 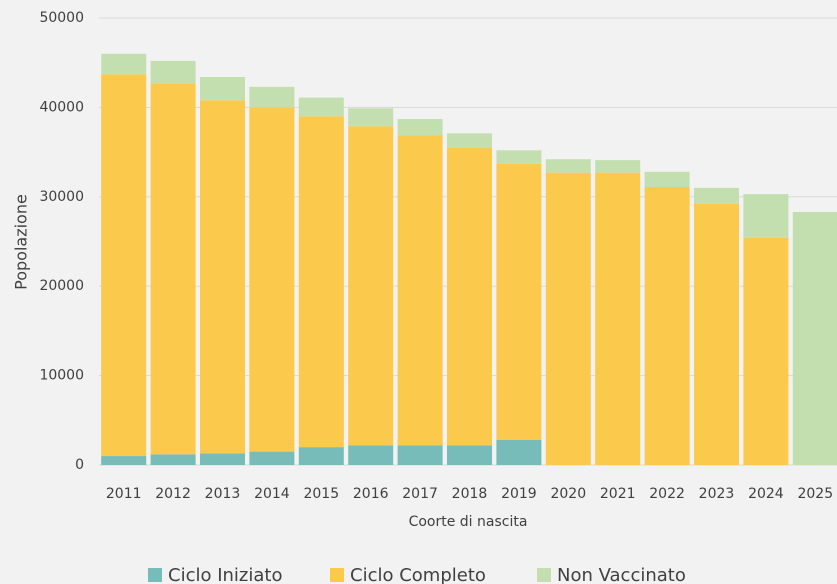 What do you see at coordinates (124, 494) in the screenshot?
I see `x-tick-label: 2011` at bounding box center [124, 494].